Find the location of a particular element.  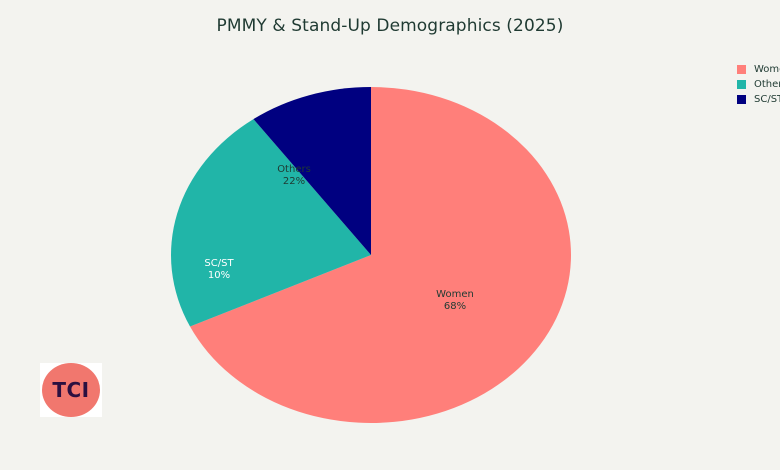

chart-title: PMMY & Stand-Up Demographics (2025) is located at coordinates (390, 26).